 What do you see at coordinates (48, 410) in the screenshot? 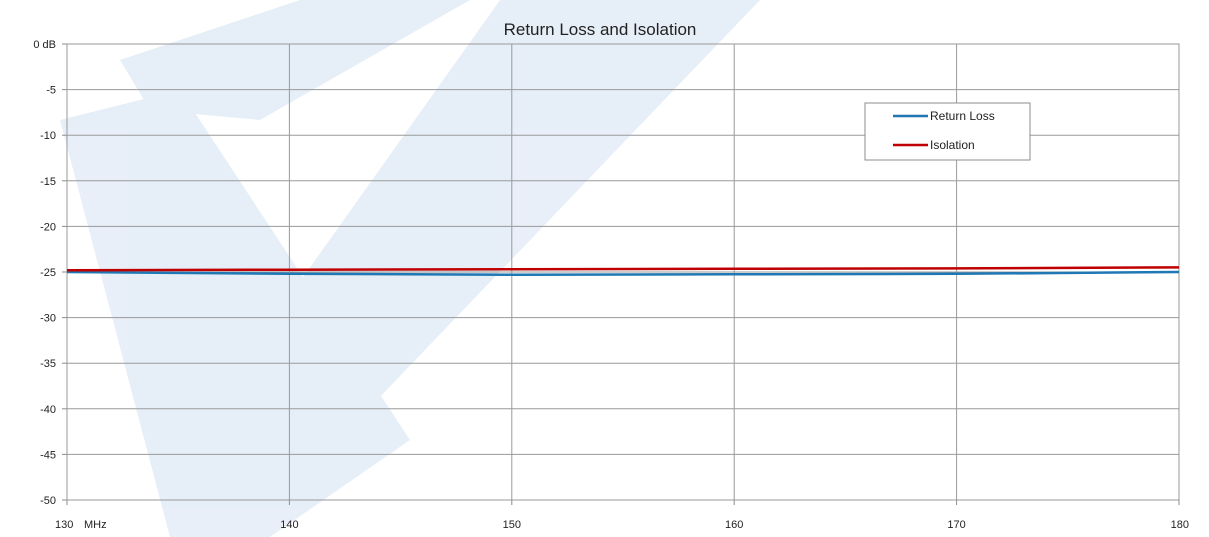
I see `y-tick-label: -40` at bounding box center [48, 410].